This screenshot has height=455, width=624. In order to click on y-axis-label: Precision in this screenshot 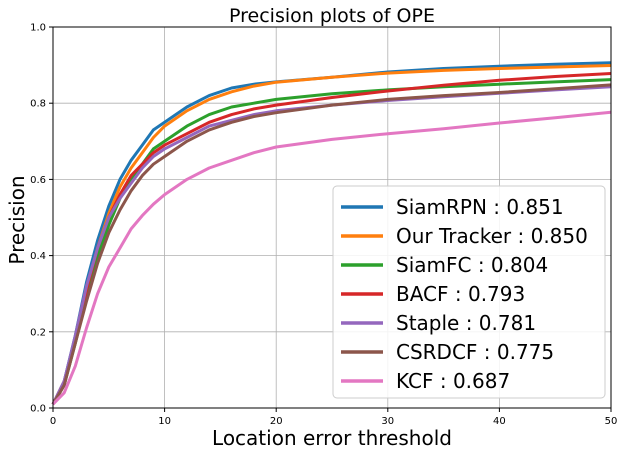, I will do `click(17, 219)`.